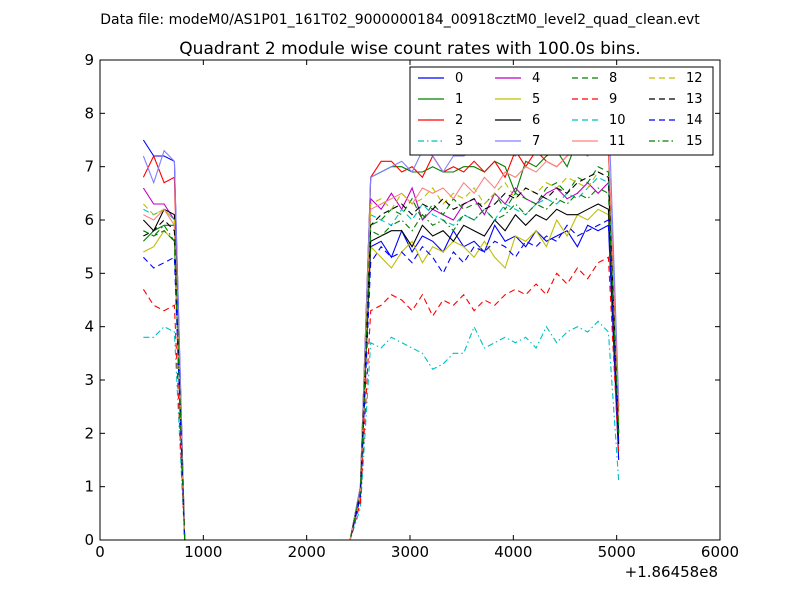  What do you see at coordinates (694, 120) in the screenshot?
I see `legend-label-14: 14` at bounding box center [694, 120].